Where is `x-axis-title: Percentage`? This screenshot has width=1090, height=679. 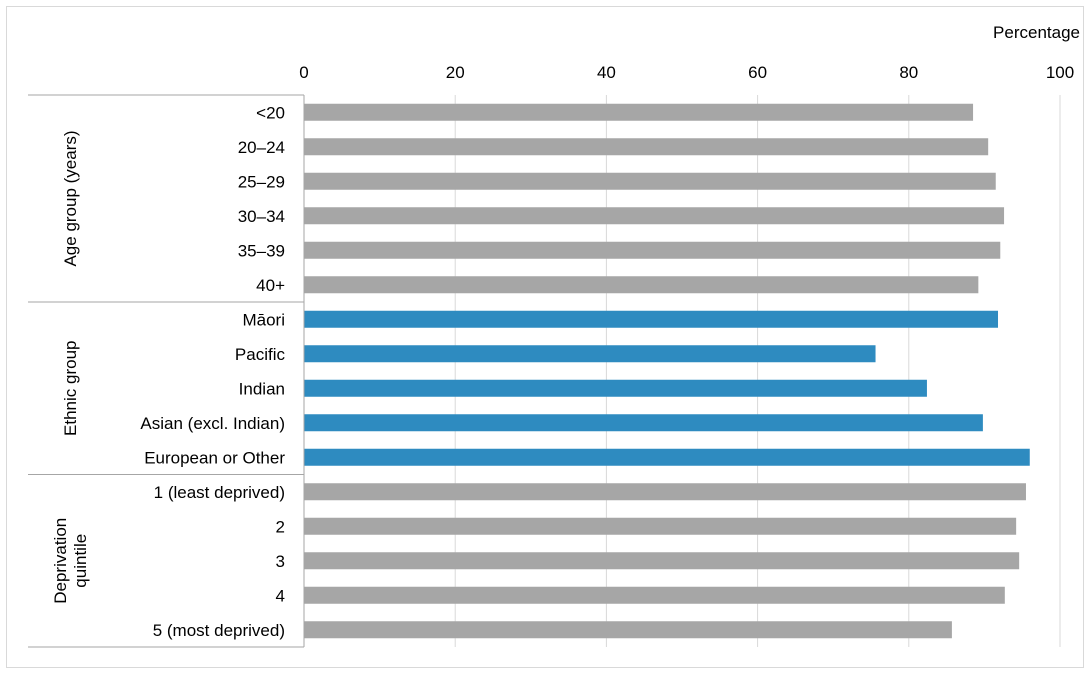 x-axis-title: Percentage is located at coordinates (1036, 32).